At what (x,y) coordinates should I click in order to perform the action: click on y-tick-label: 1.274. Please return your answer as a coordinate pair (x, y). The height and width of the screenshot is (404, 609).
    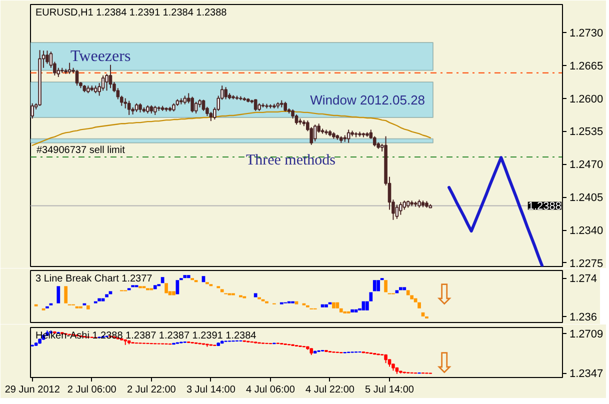
    Looking at the image, I should click on (584, 279).